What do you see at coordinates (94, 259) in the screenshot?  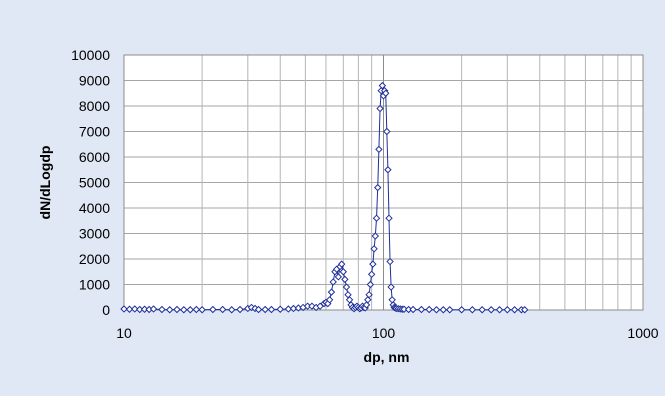 I see `y-tick-label: 2000` at bounding box center [94, 259].